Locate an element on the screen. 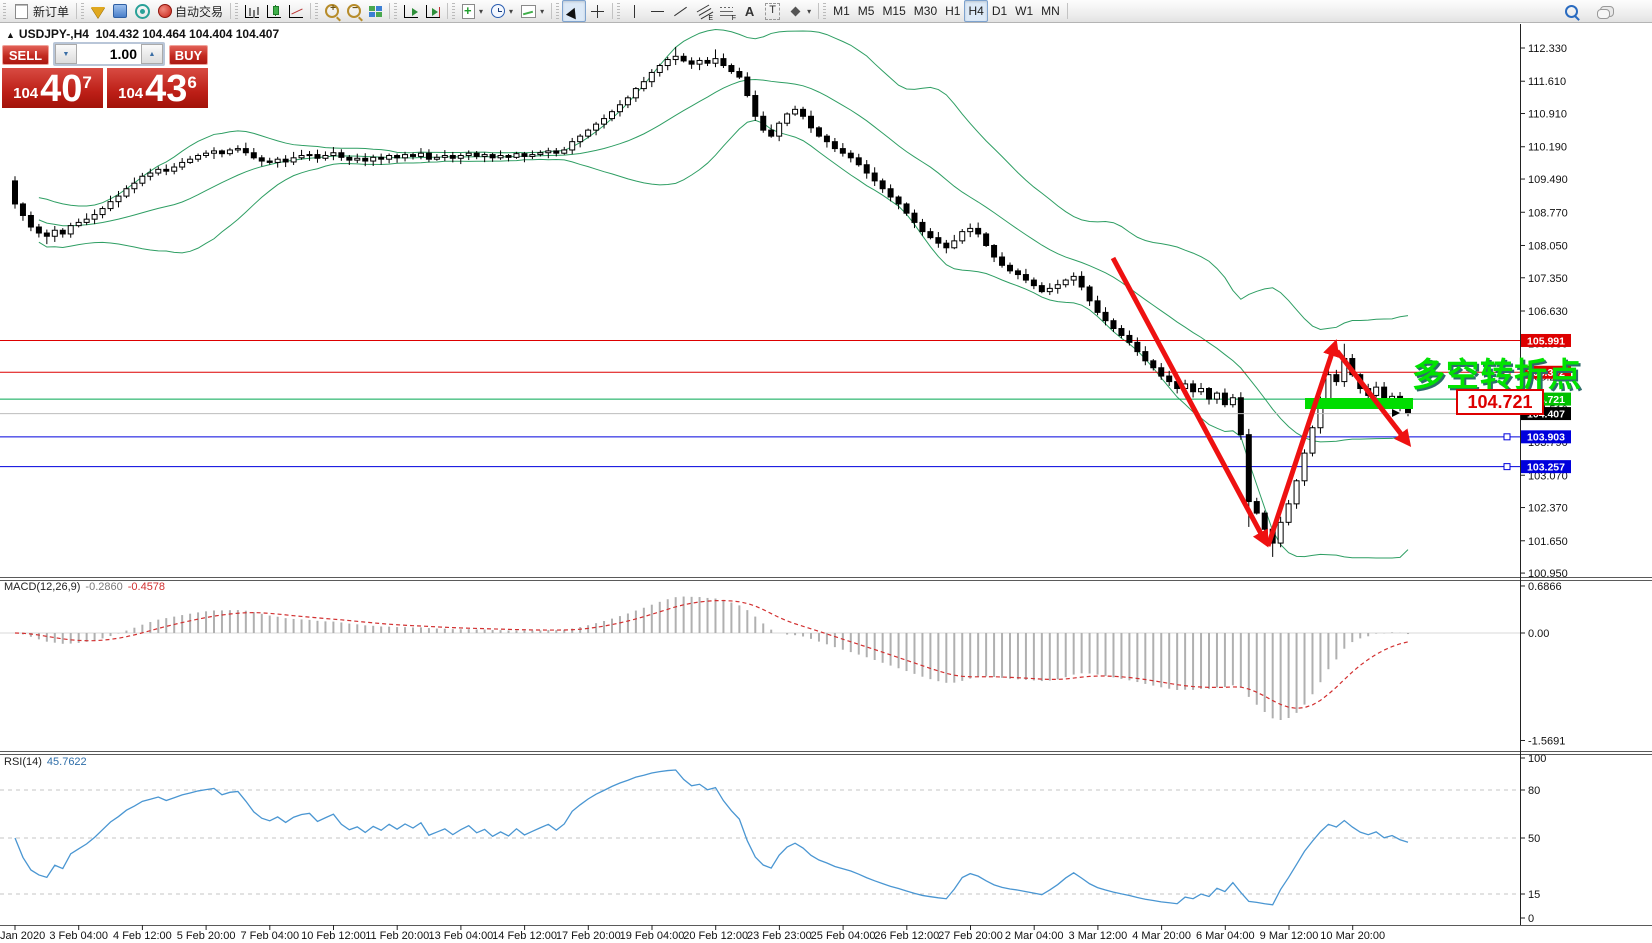  sell-button: SELL is located at coordinates (25, 55).